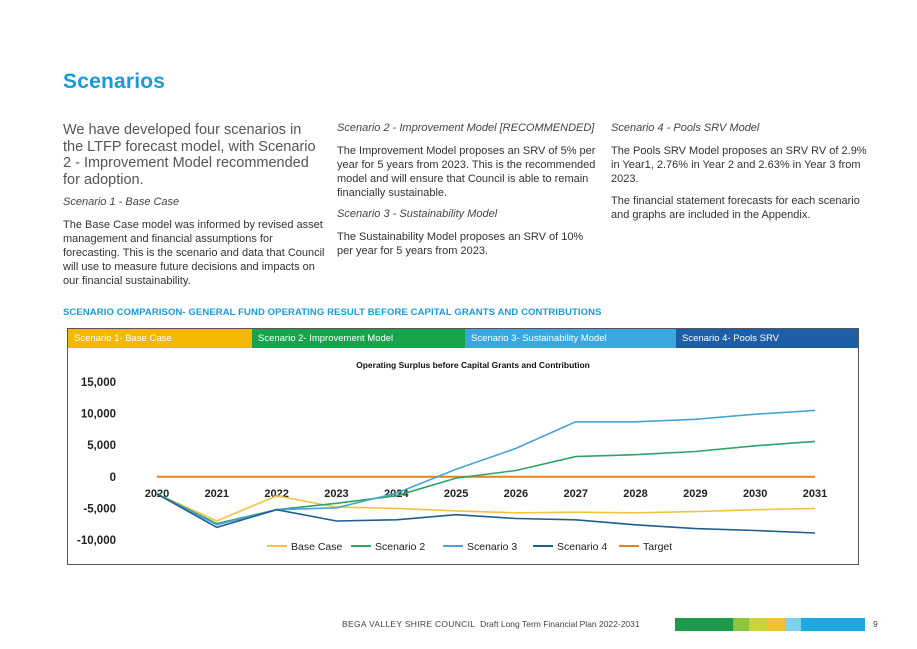 The image size is (917, 649). Describe the element at coordinates (560, 624) in the screenshot. I see `footer-doc-title: Draft Long Term Financial Plan 2022-2031` at that location.